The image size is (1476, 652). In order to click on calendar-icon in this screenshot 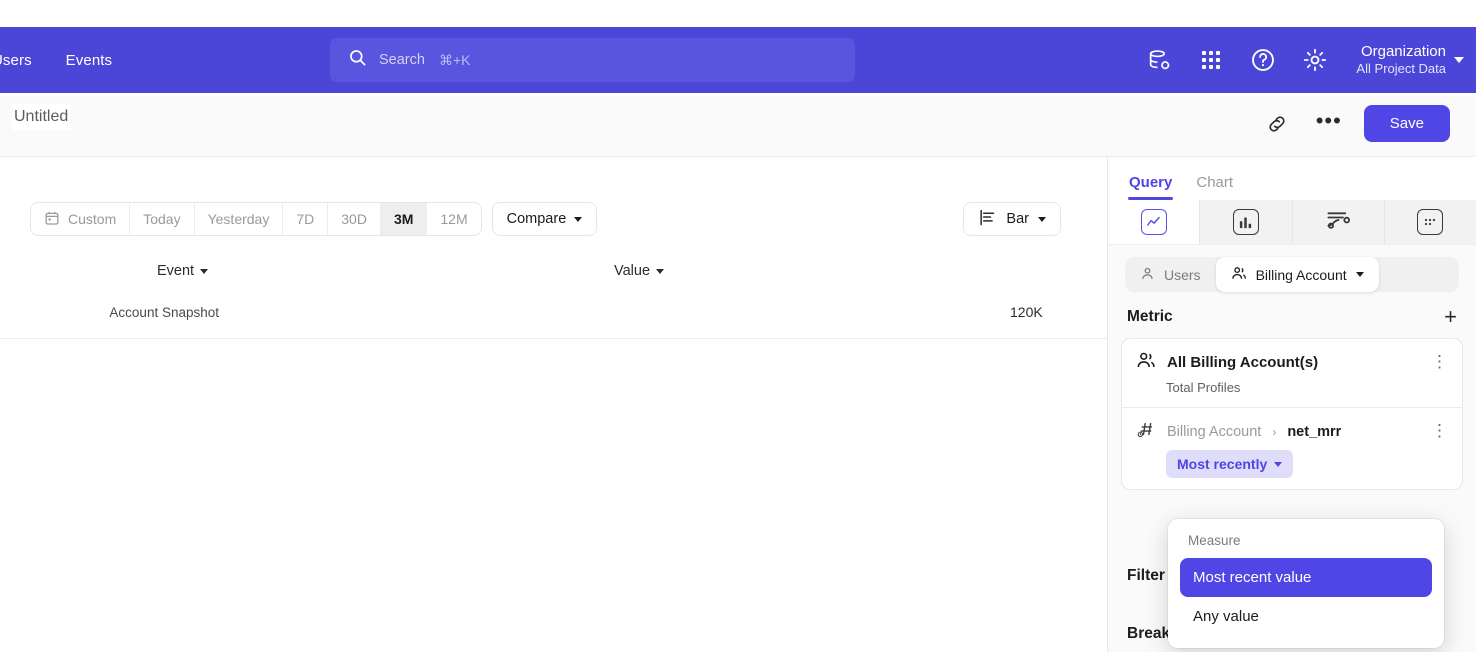, I will do `click(52, 219)`.